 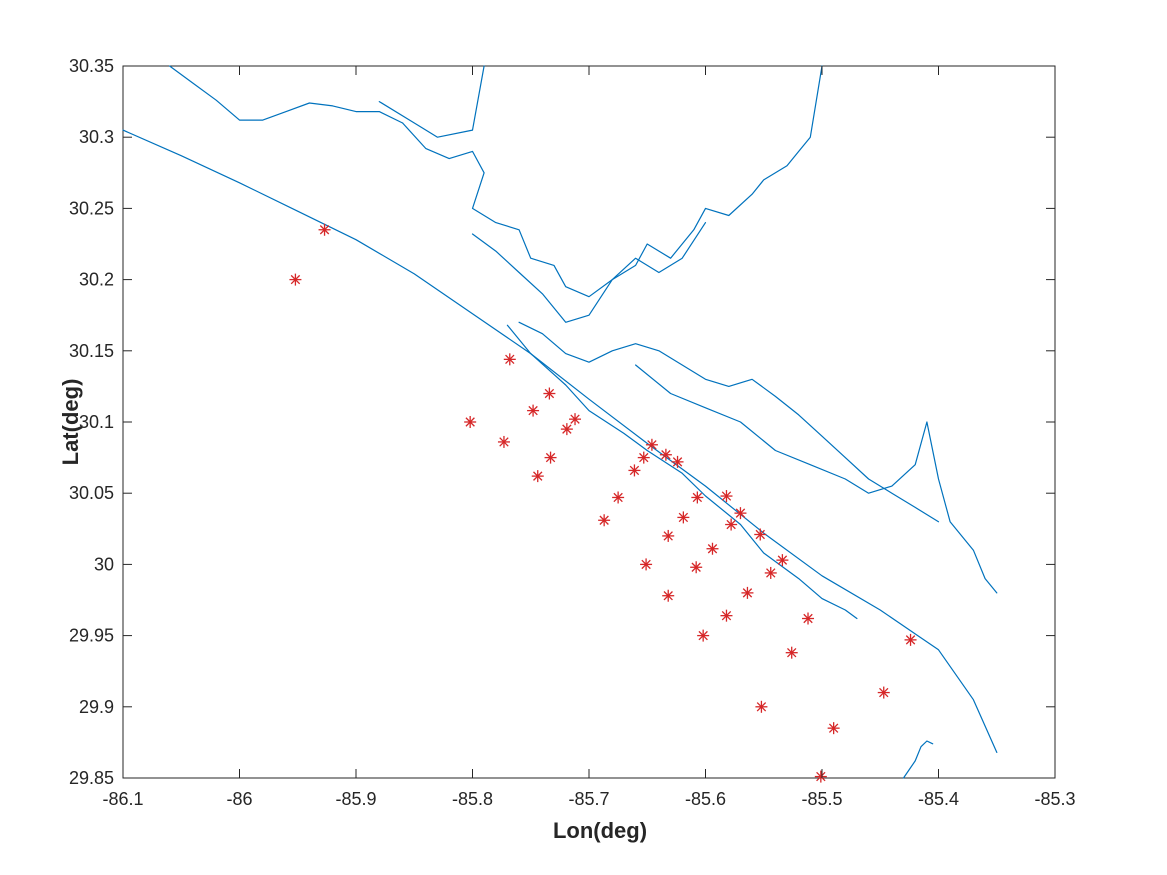 I want to click on coastline-inner-bay, so click(x=729, y=422).